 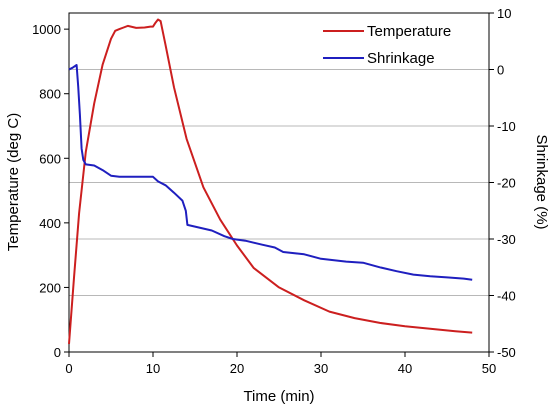 What do you see at coordinates (409, 31) in the screenshot?
I see `legend-label-temperature: Temperature` at bounding box center [409, 31].